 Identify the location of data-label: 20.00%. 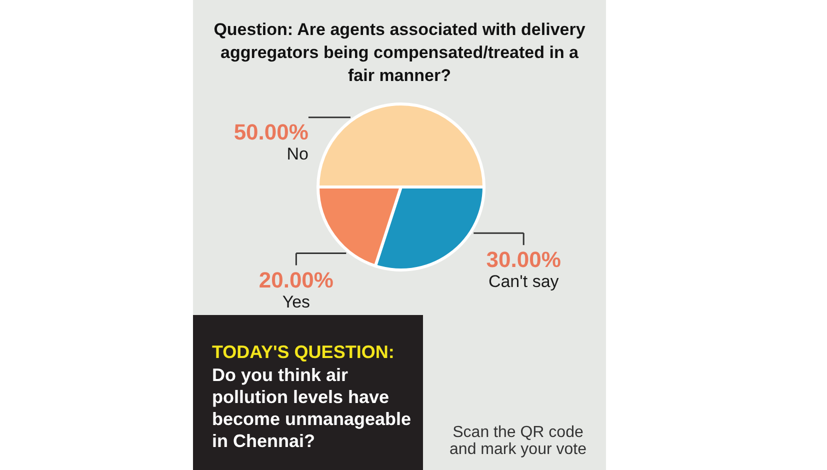
(296, 279).